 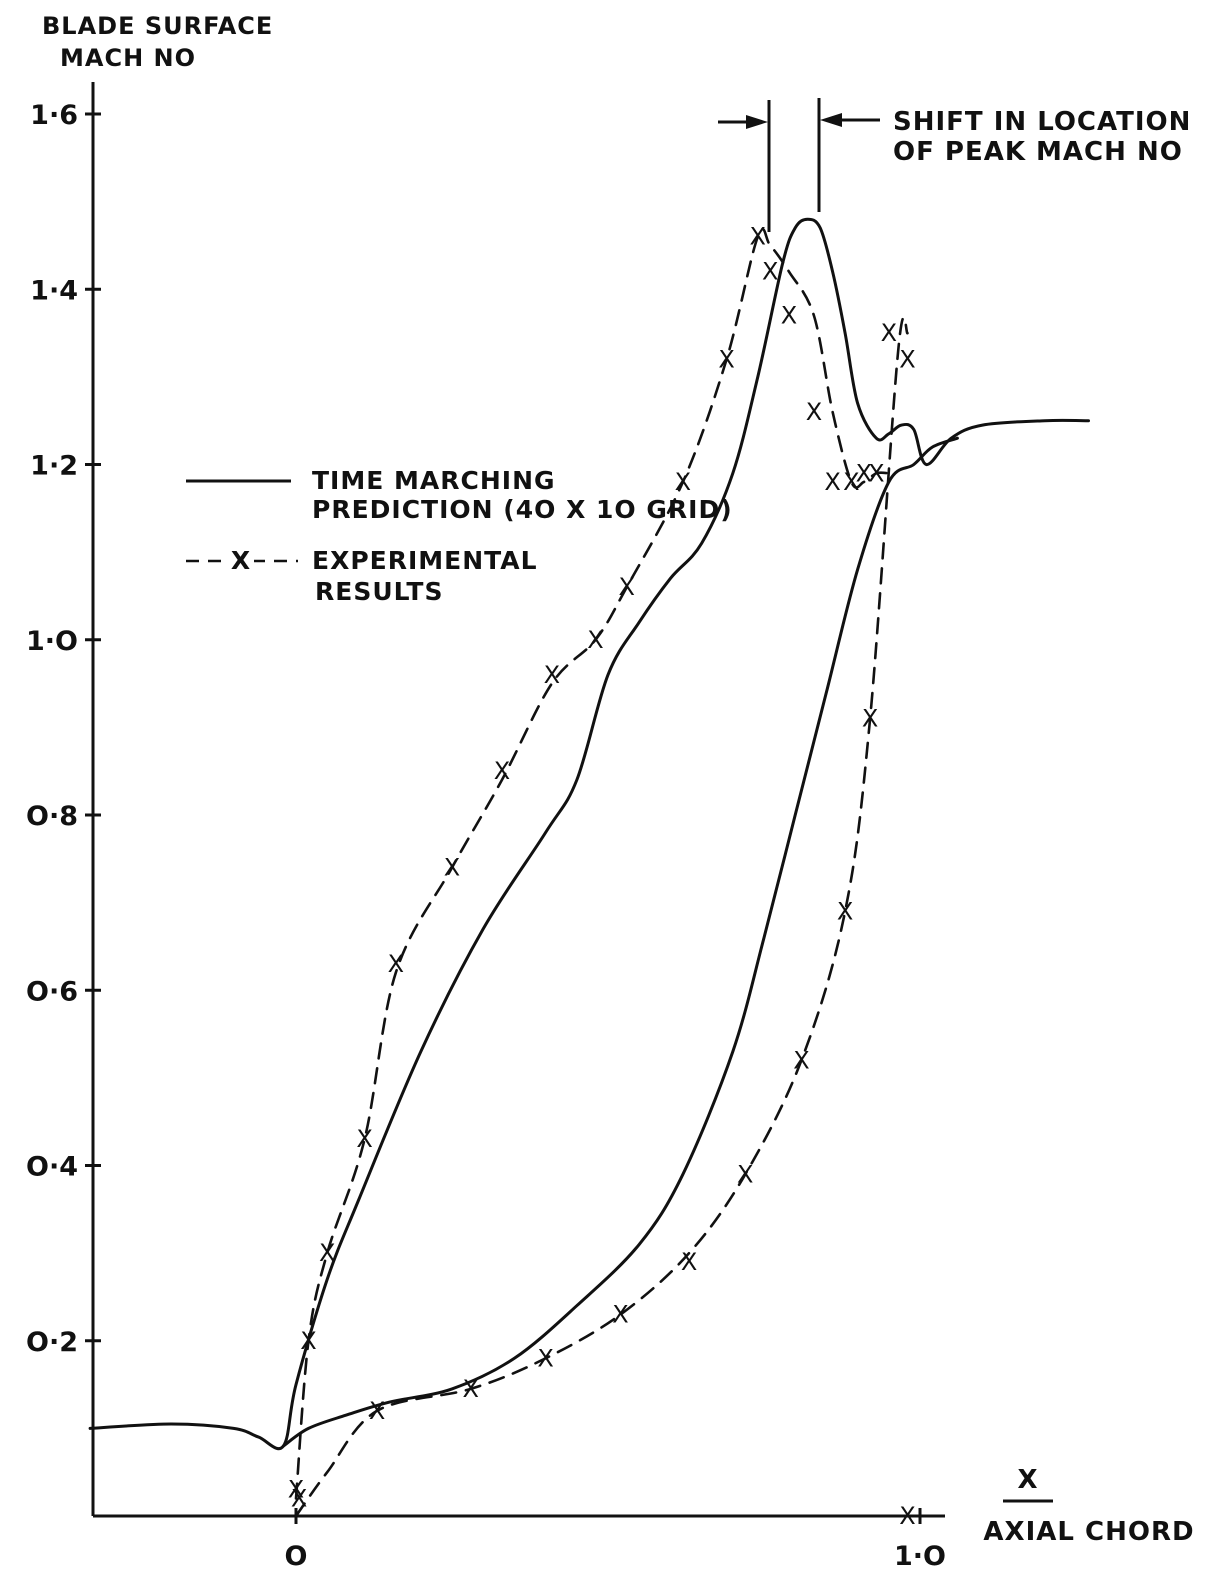 I want to click on annotation-arrow-right-head, so click(x=831, y=120).